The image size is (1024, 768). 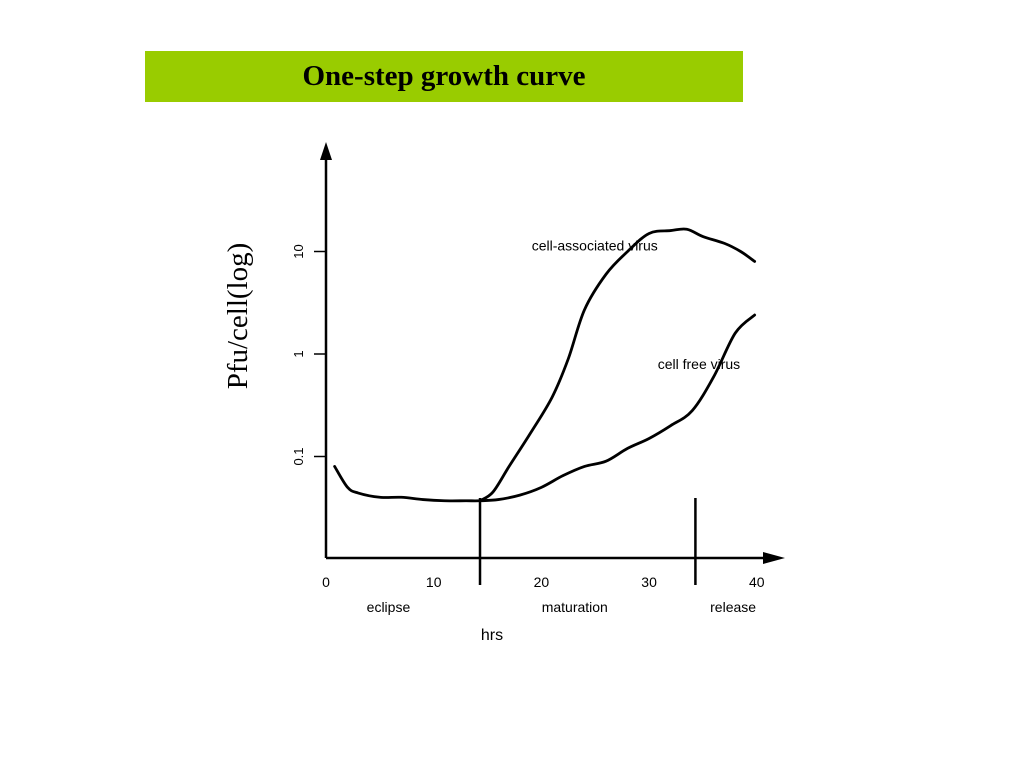 I want to click on phase-label: maturation, so click(x=575, y=607).